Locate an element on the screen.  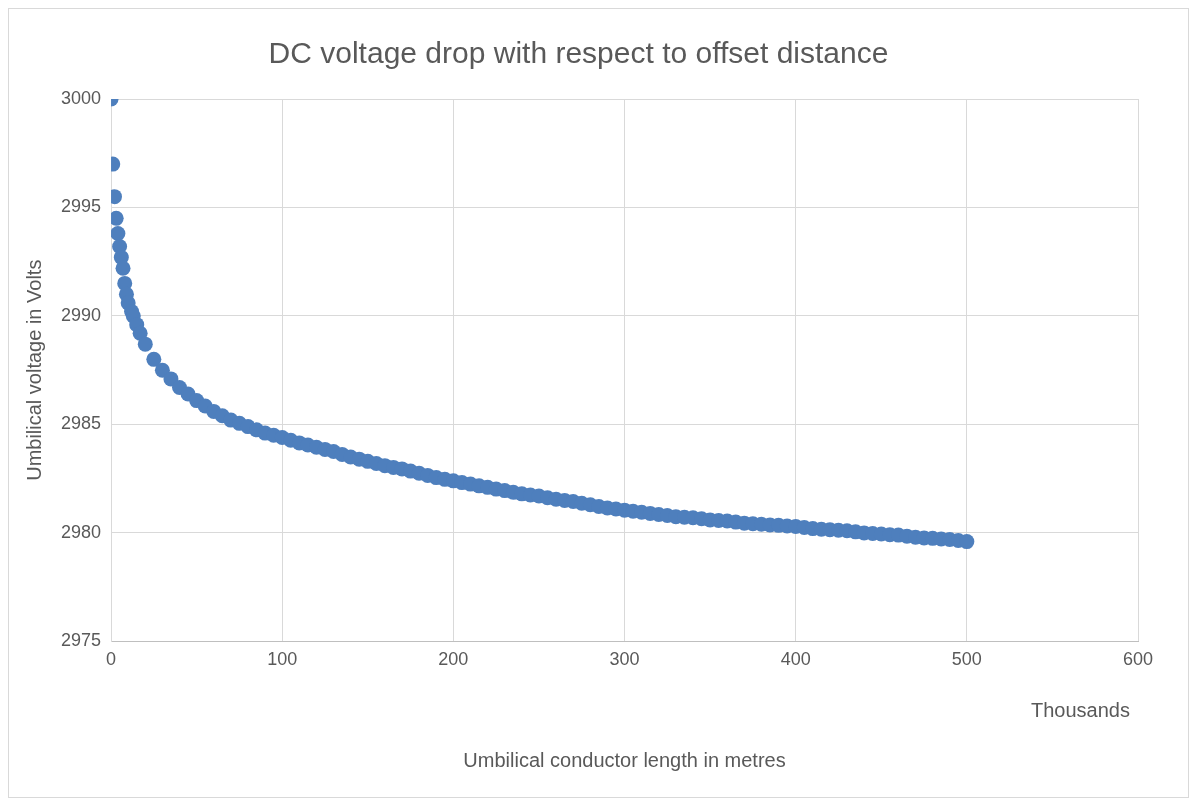
x-tick-label: 0 is located at coordinates (111, 659).